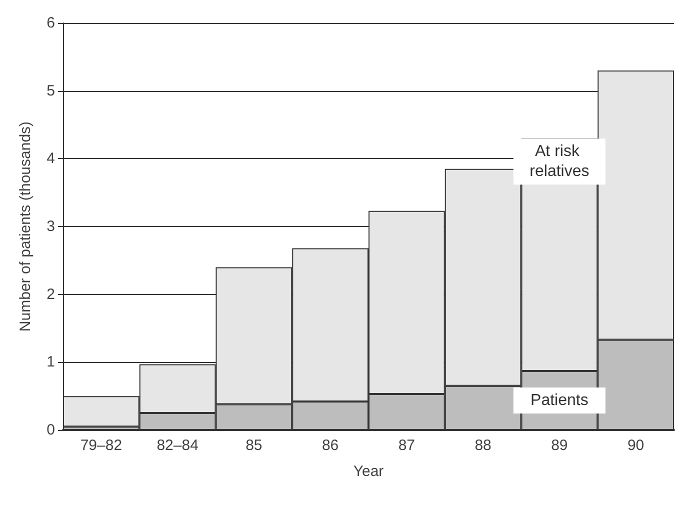  I want to click on x-tick-label: 82–84, so click(177, 445).